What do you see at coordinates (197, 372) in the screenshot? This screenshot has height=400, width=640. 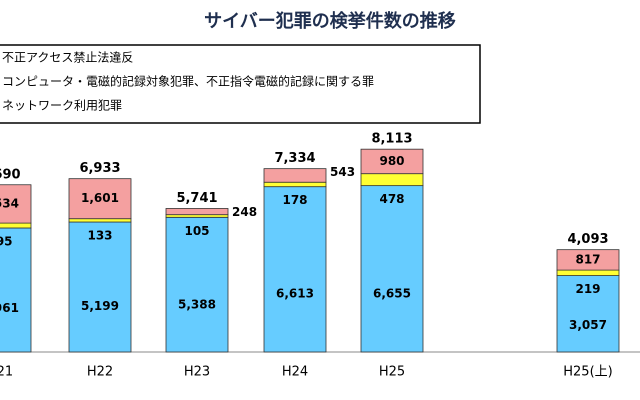 I see `x-tick-label: H23` at bounding box center [197, 372].